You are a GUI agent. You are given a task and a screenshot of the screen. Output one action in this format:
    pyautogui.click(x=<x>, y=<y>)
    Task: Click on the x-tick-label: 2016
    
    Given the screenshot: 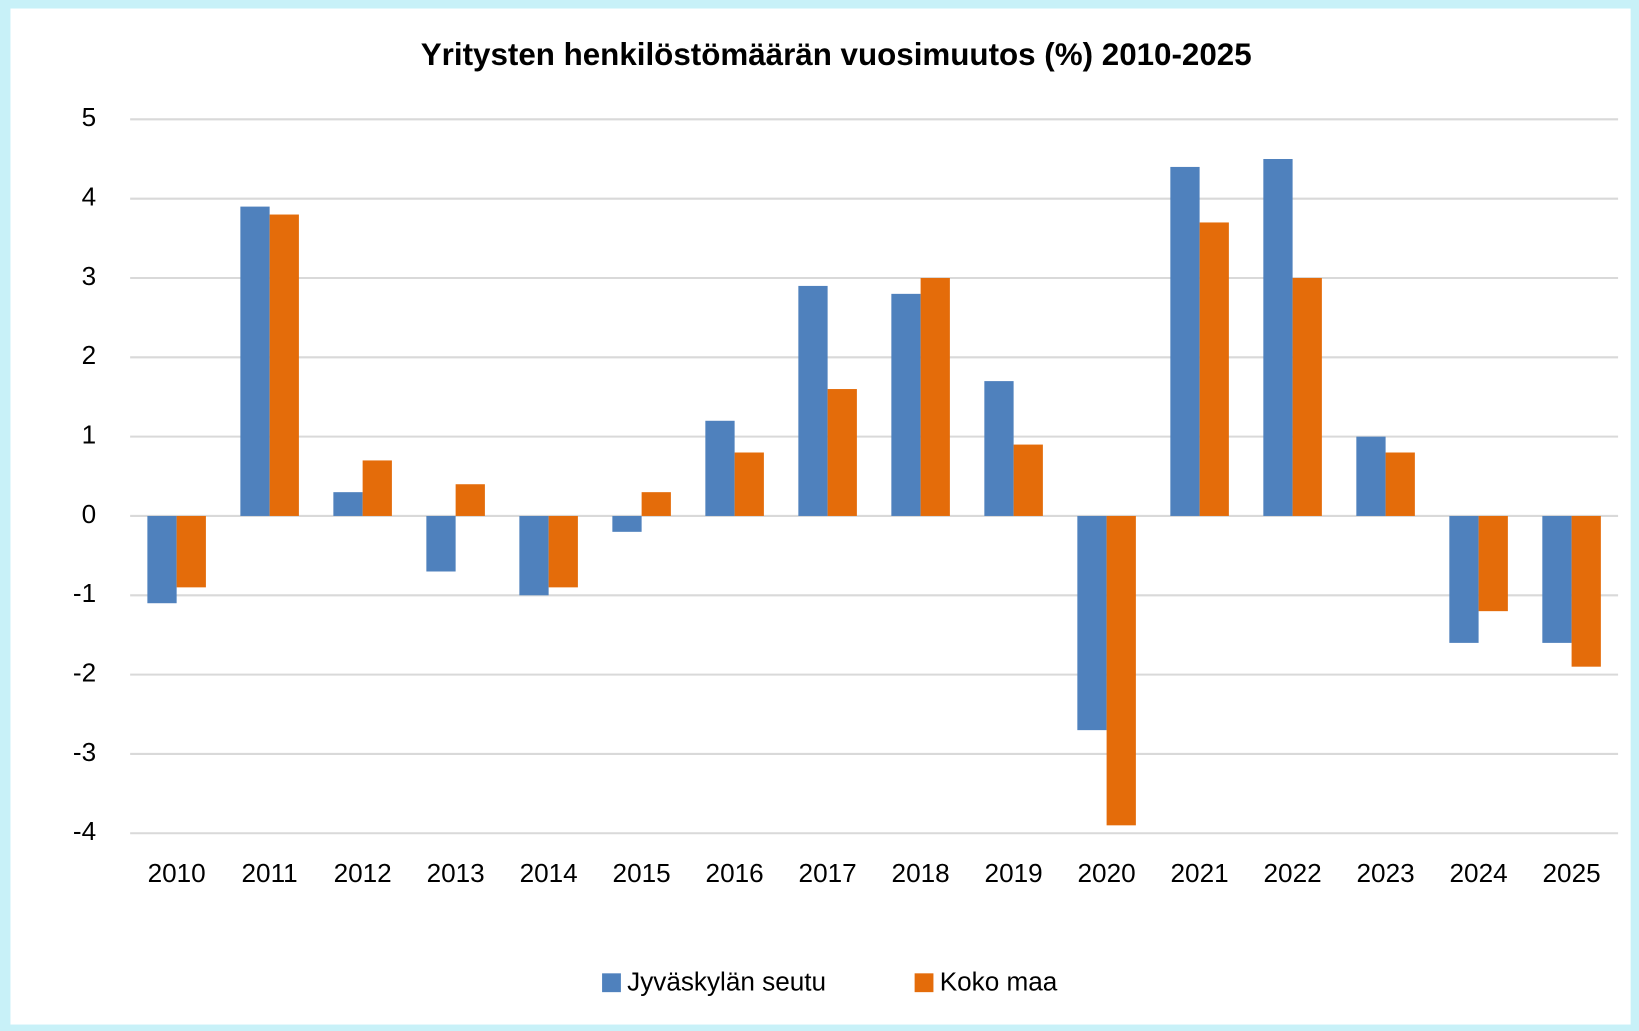 What is the action you would take?
    pyautogui.click(x=735, y=873)
    